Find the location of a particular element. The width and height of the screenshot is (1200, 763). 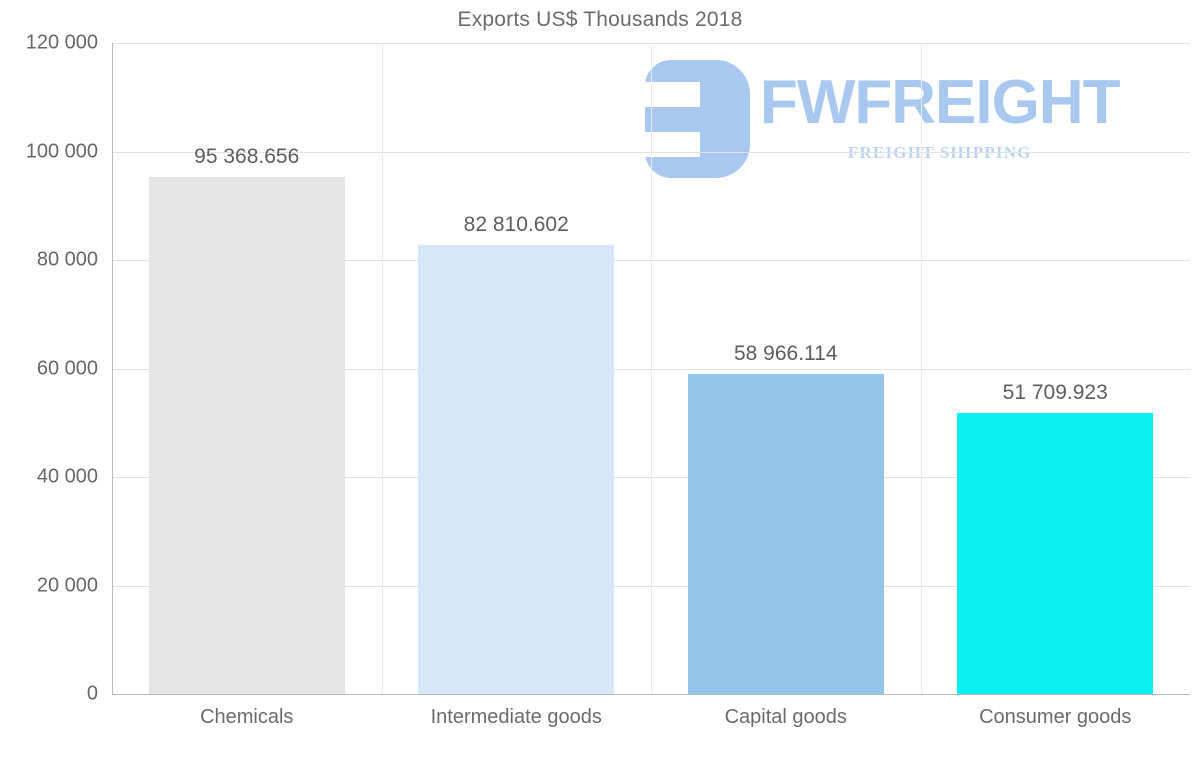

bar-value-label: 95 368.656 is located at coordinates (247, 156).